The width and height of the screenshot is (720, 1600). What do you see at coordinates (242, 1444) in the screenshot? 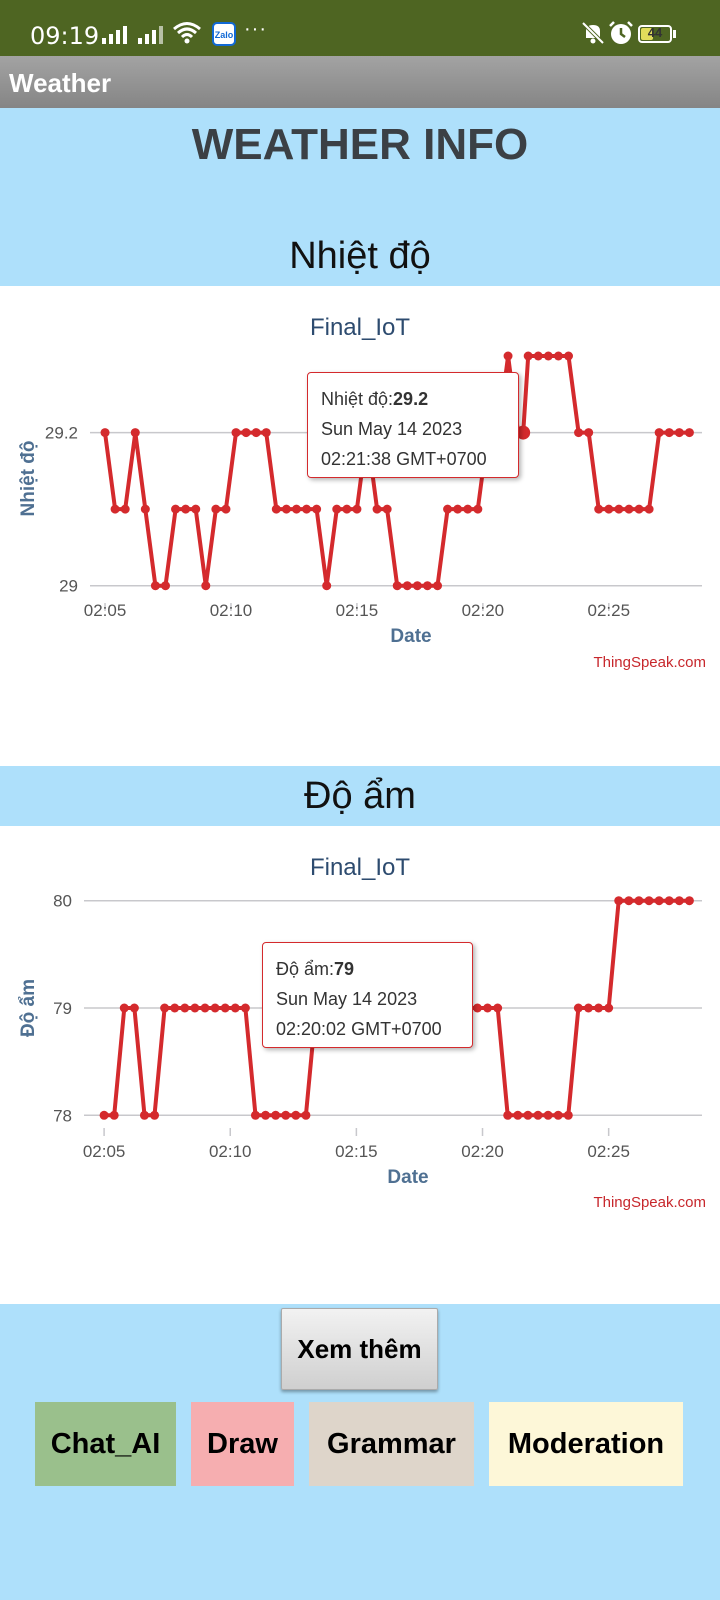
I see `draw-button: Draw` at bounding box center [242, 1444].